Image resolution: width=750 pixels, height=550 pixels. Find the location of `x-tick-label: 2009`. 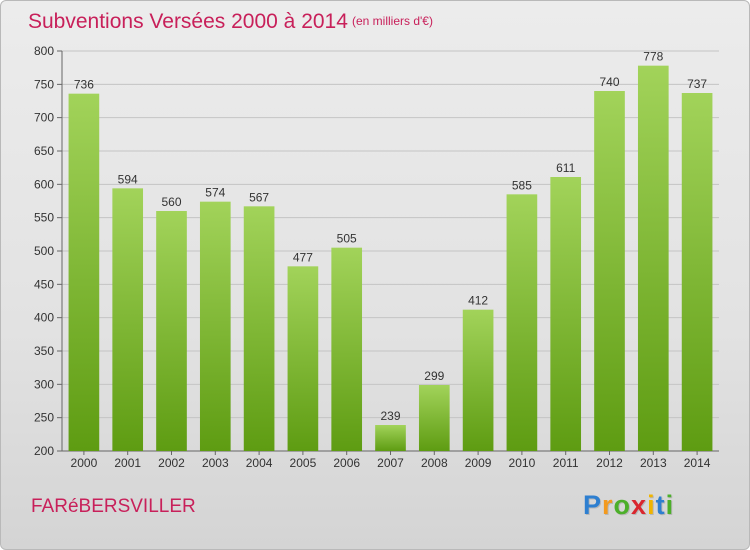

x-tick-label: 2009 is located at coordinates (478, 463).